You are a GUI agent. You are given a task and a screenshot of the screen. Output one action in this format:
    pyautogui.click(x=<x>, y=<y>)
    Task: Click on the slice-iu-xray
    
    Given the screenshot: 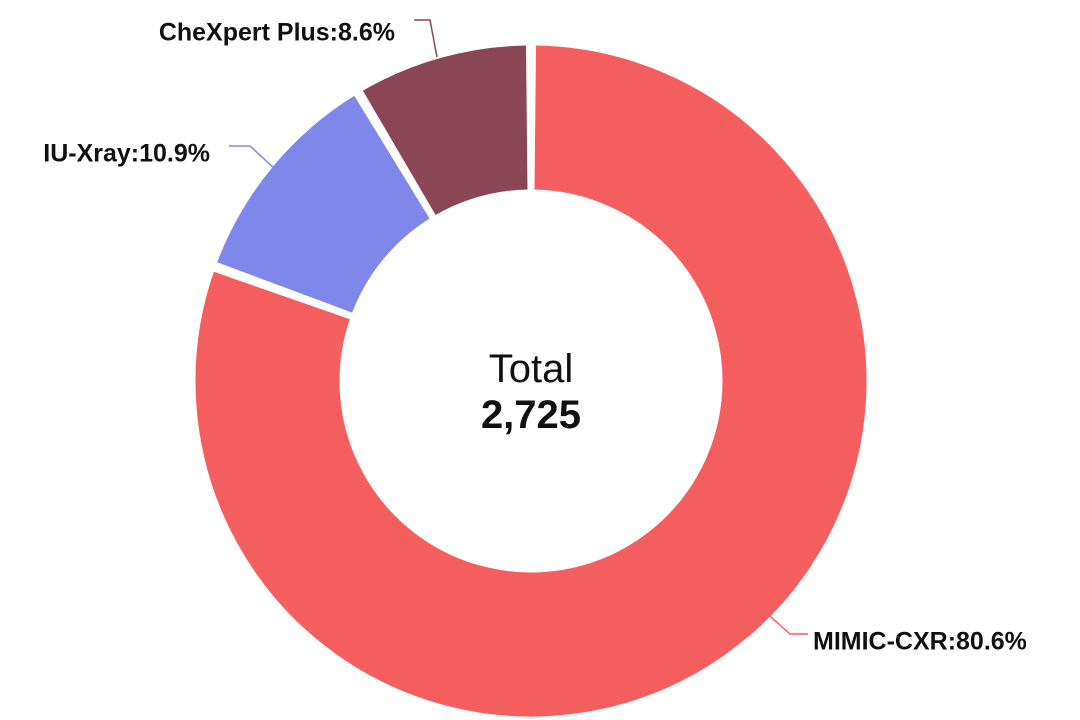 What is the action you would take?
    pyautogui.click(x=323, y=204)
    